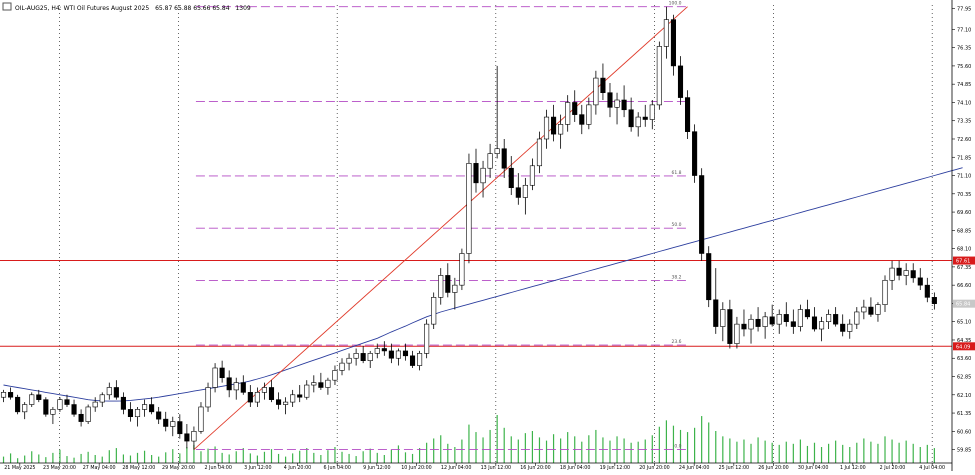  I want to click on price-label-text: 65.84, so click(963, 305).